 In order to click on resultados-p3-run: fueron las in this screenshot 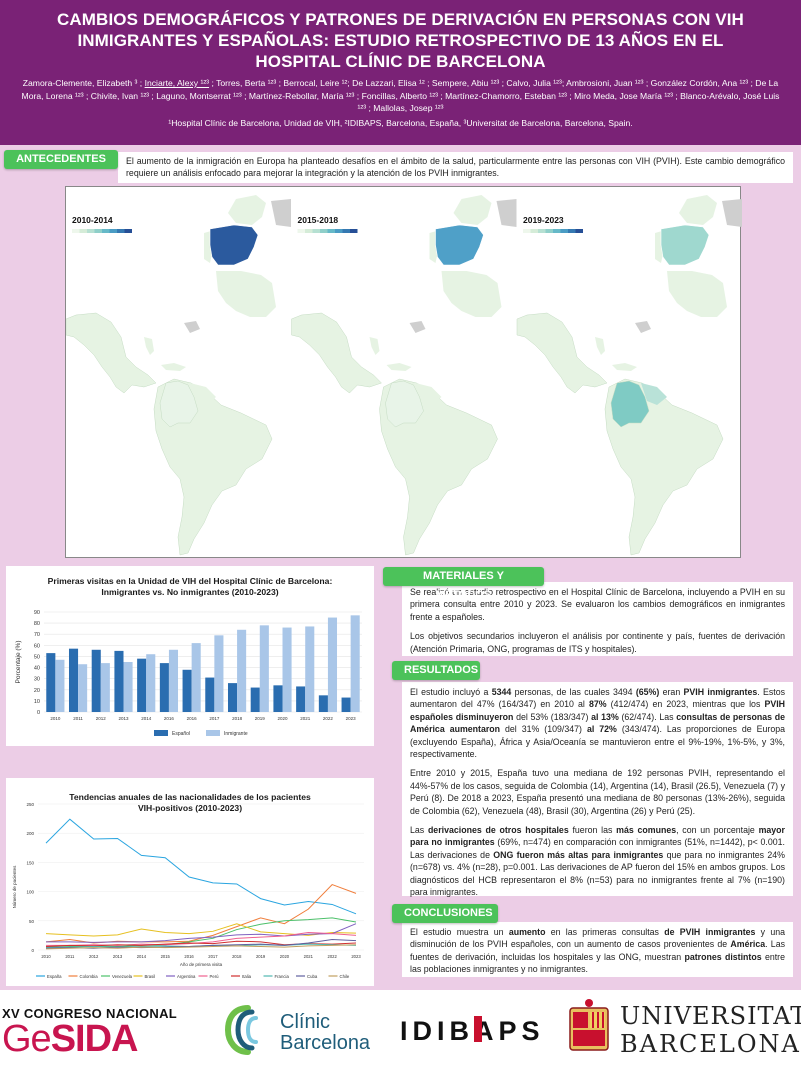, I will do `click(592, 830)`.